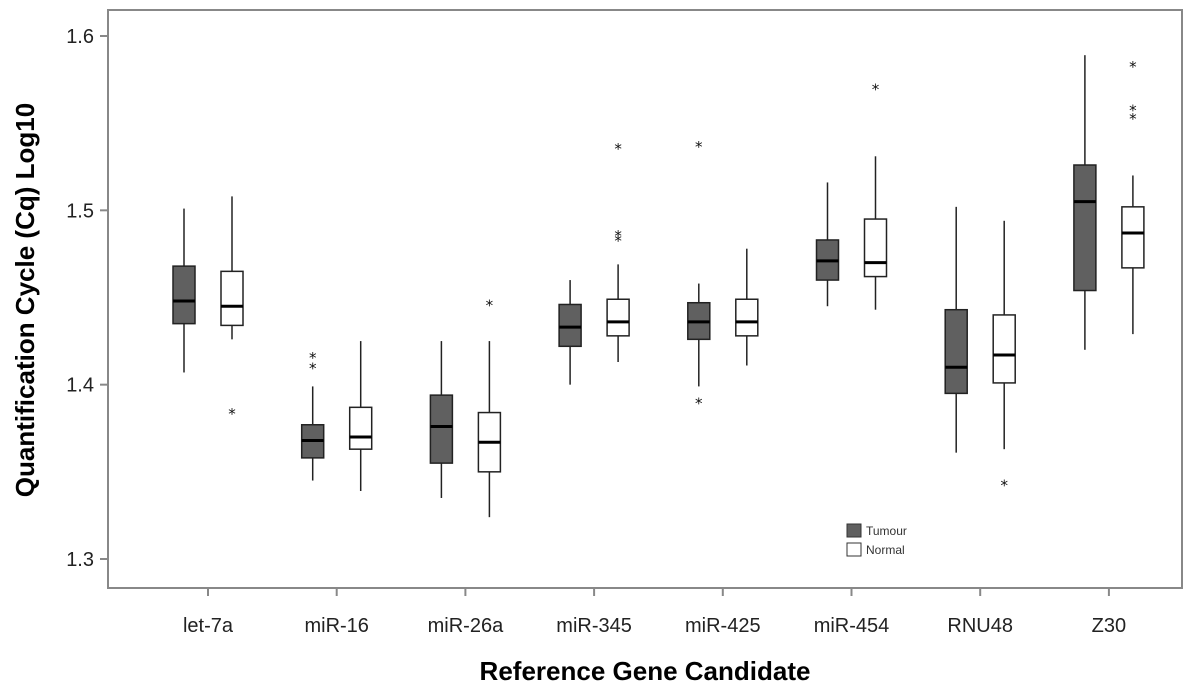 The image size is (1184, 688). I want to click on x-tick-label: miR-454, so click(852, 626).